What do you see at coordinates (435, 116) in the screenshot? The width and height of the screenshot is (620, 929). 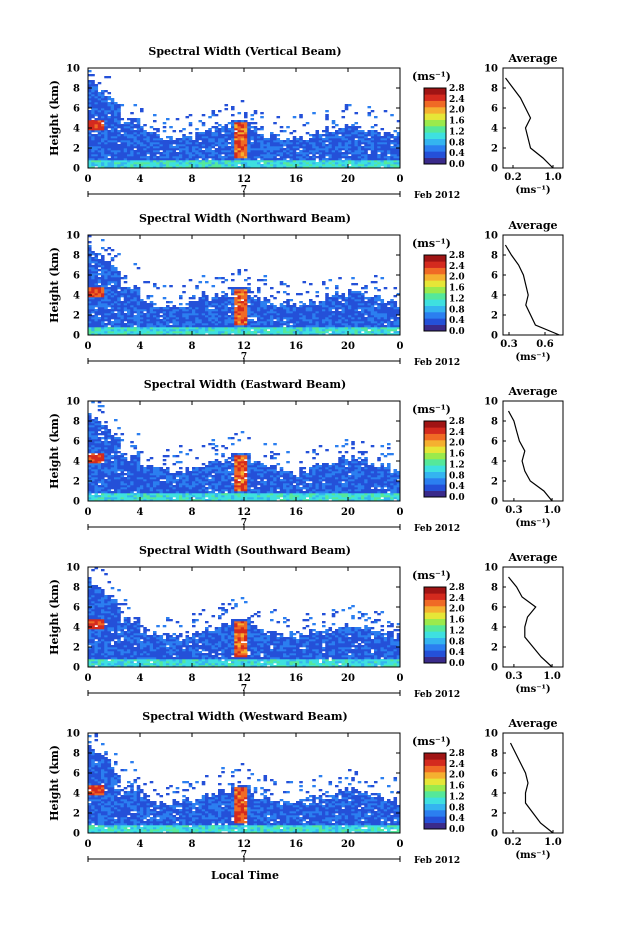 I see `colorbar-swatch` at bounding box center [435, 116].